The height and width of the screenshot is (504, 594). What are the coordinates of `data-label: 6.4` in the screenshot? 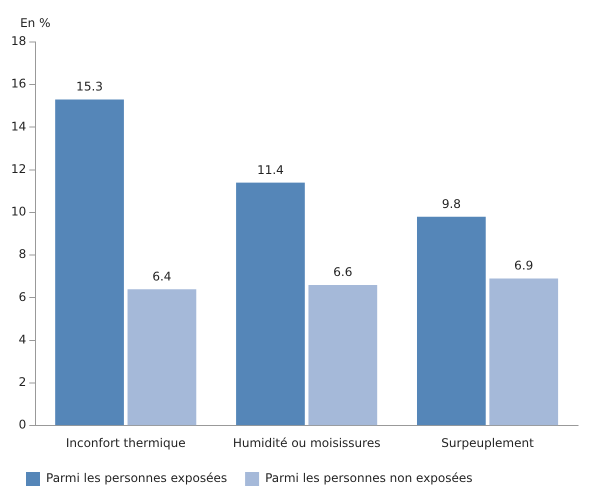 It's located at (162, 276).